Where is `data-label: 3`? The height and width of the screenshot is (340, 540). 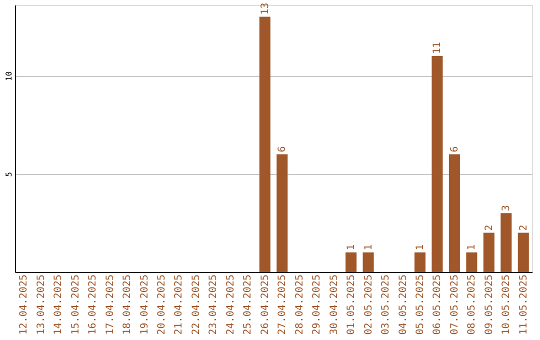 data-label: 3 is located at coordinates (506, 208).